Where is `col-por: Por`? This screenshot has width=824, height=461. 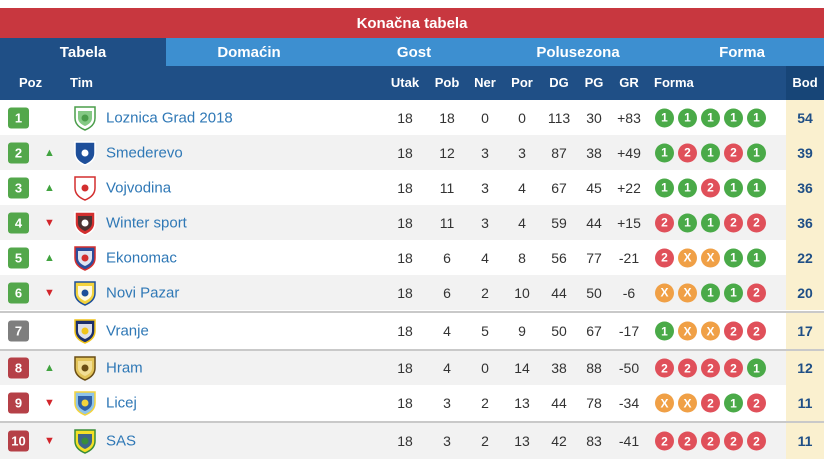 col-por: Por is located at coordinates (522, 82).